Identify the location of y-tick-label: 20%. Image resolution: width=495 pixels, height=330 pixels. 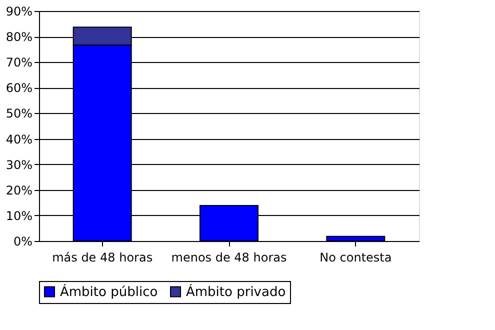
(19, 190).